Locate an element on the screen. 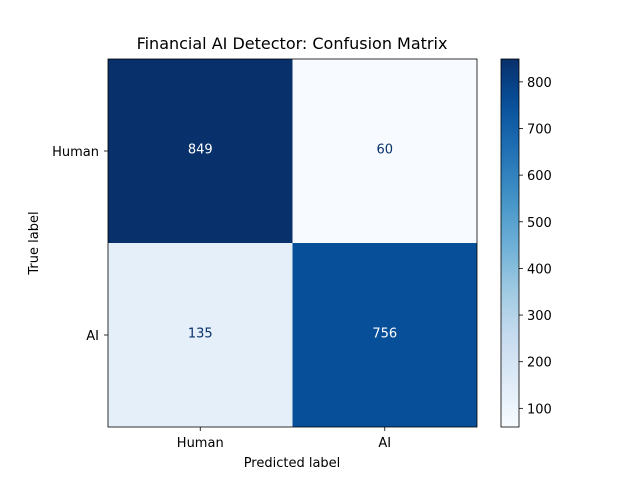 This screenshot has width=640, height=480. colorbar-tick-label: 200 is located at coordinates (539, 363).